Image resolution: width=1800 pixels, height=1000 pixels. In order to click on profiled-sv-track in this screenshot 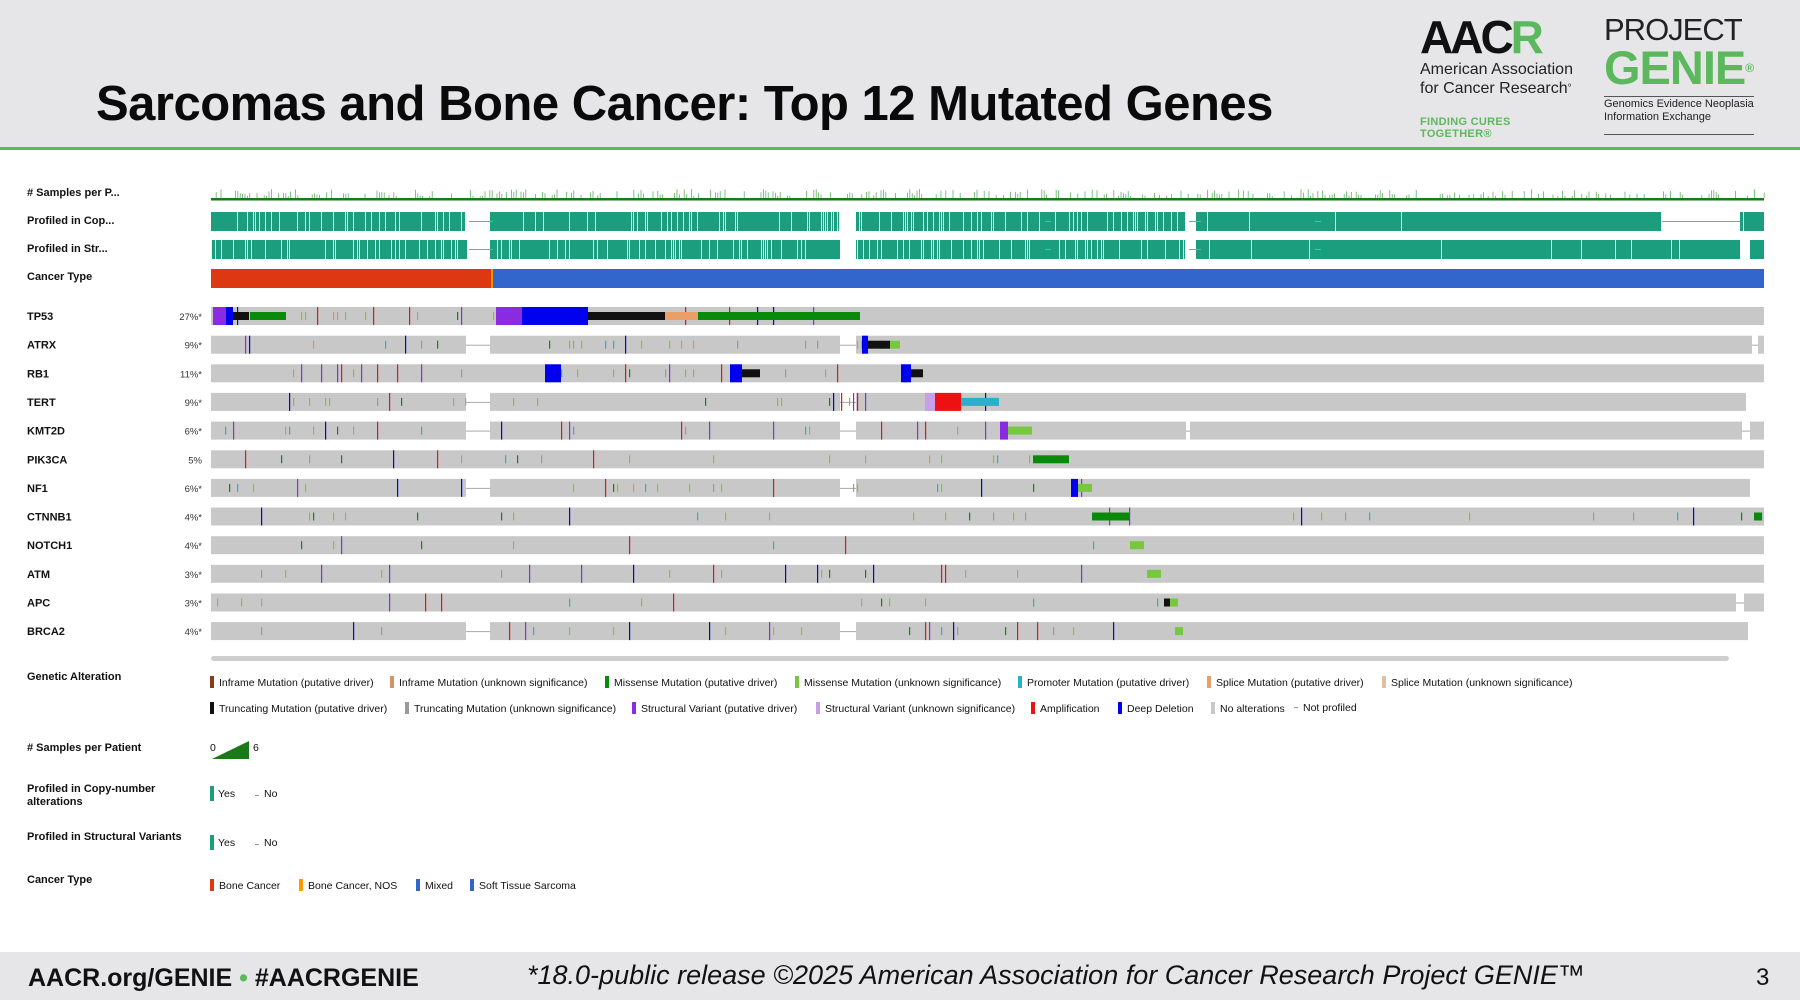, I will do `click(339, 249)`.